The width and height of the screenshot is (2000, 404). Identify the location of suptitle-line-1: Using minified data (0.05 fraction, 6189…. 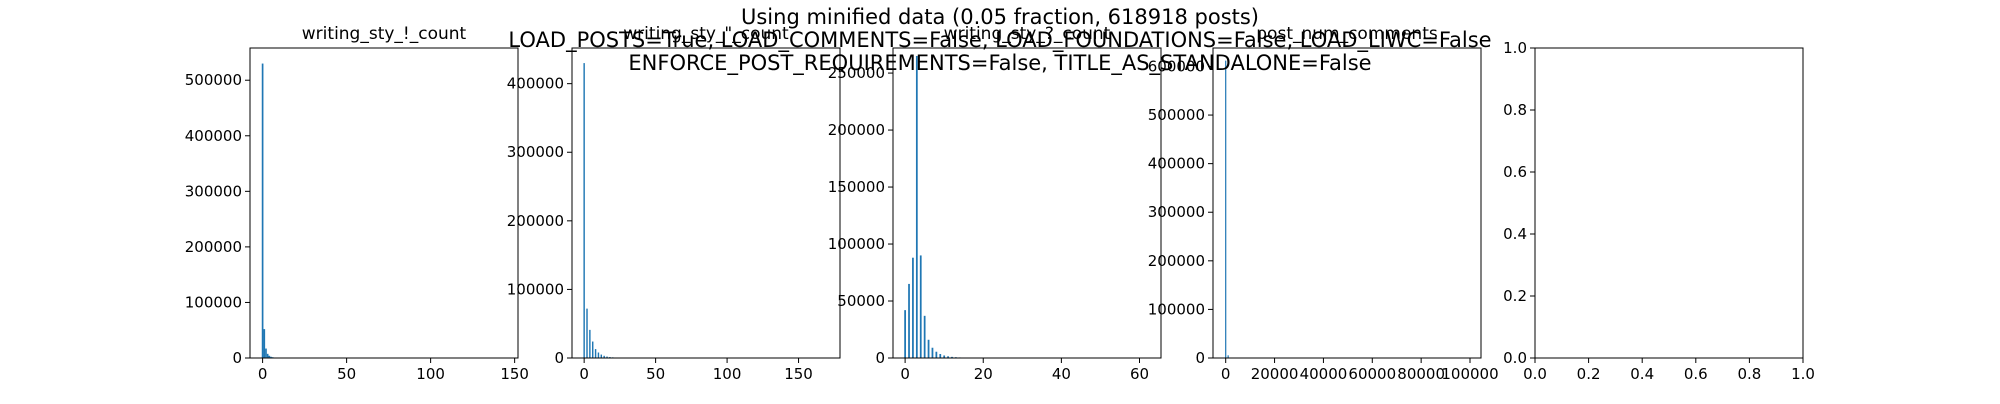
(1000, 17).